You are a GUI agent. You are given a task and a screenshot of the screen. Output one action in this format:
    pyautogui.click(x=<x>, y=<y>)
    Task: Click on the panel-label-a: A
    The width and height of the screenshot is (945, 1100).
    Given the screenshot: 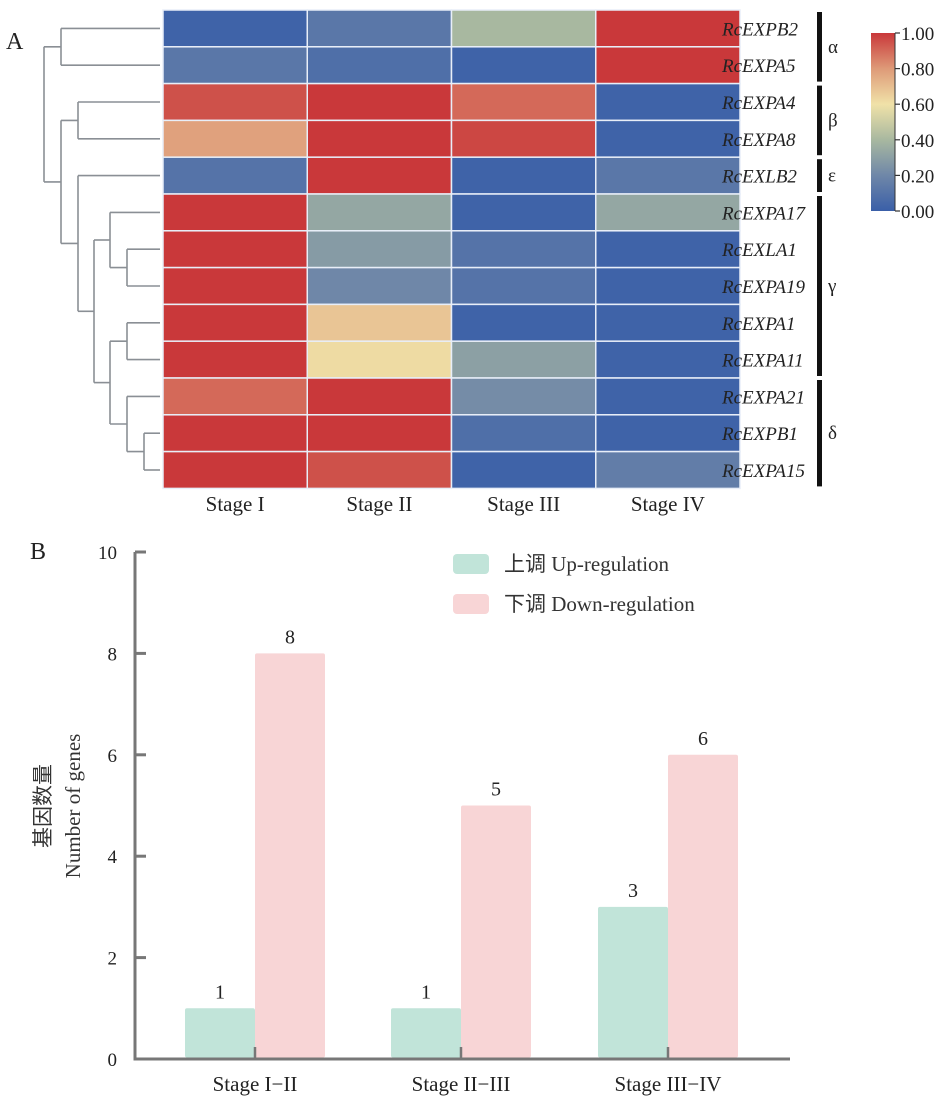 What is the action you would take?
    pyautogui.click(x=15, y=42)
    